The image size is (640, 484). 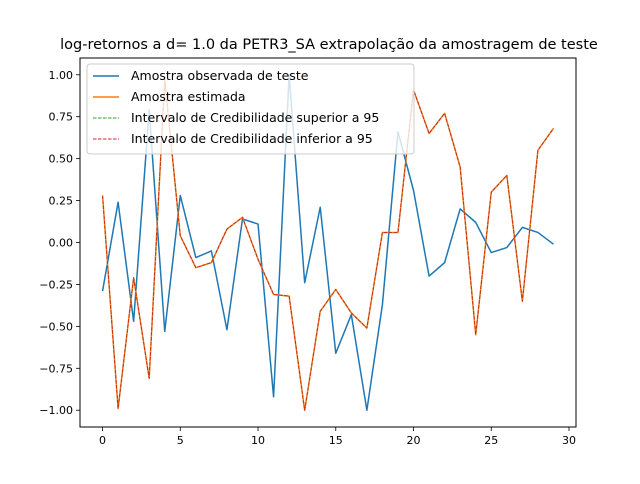 I want to click on legend-label: Amostra observada de teste, so click(x=220, y=75).